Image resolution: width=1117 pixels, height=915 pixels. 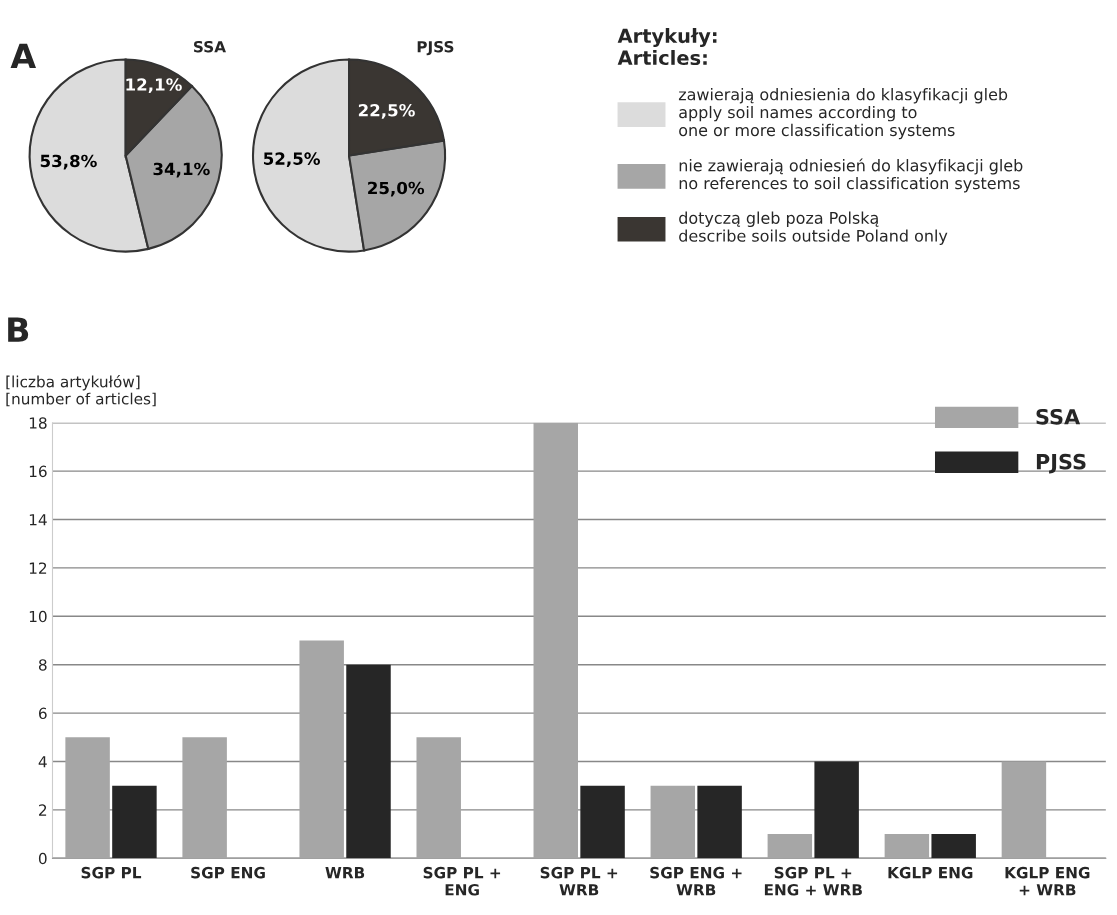 What do you see at coordinates (345, 873) in the screenshot?
I see `x-tick-label: WRB` at bounding box center [345, 873].